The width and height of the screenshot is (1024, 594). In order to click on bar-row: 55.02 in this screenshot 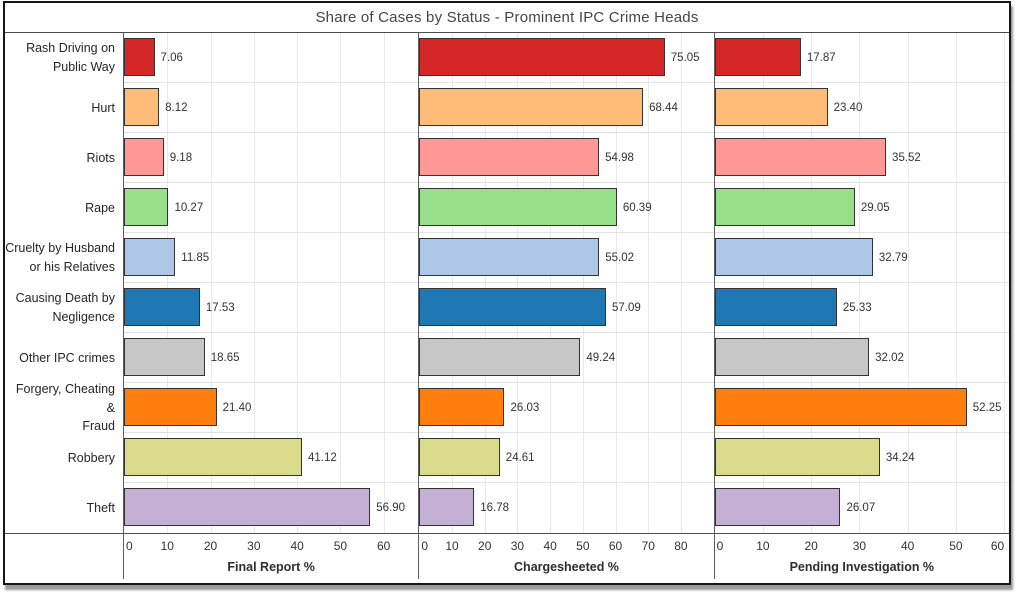, I will do `click(566, 258)`.